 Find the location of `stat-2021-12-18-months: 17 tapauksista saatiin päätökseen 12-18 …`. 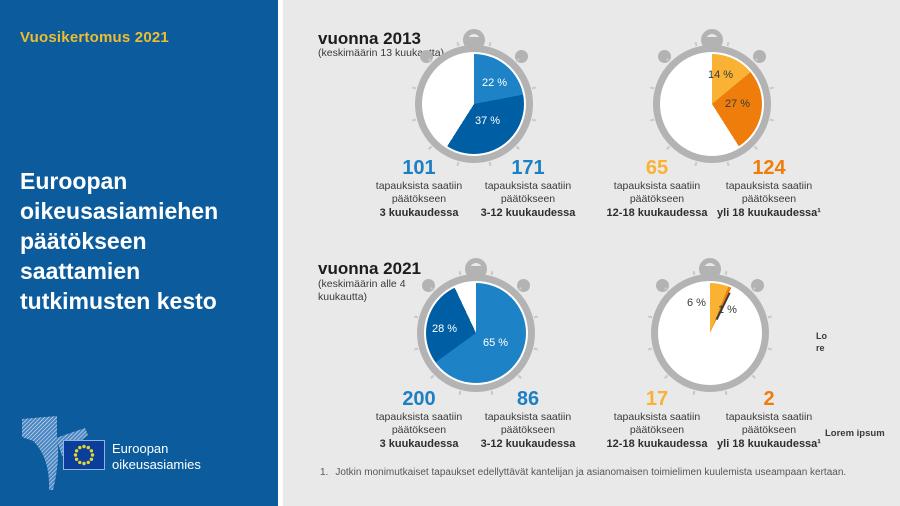

stat-2021-12-18-months: 17 tapauksista saatiin päätökseen 12-18 … is located at coordinates (657, 419).